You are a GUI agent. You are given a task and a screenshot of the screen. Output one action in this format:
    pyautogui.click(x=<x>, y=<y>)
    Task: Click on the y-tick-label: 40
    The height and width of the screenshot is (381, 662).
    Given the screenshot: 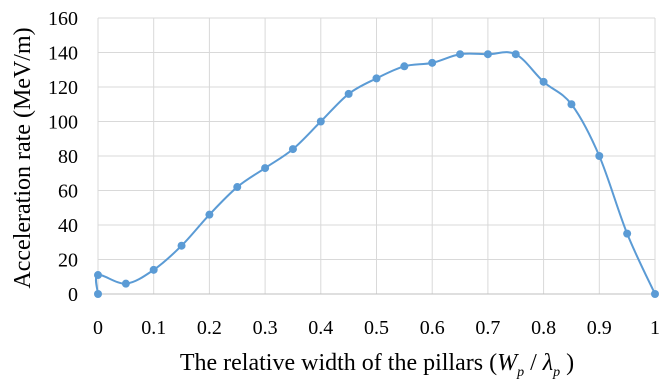 What is the action you would take?
    pyautogui.click(x=68, y=226)
    